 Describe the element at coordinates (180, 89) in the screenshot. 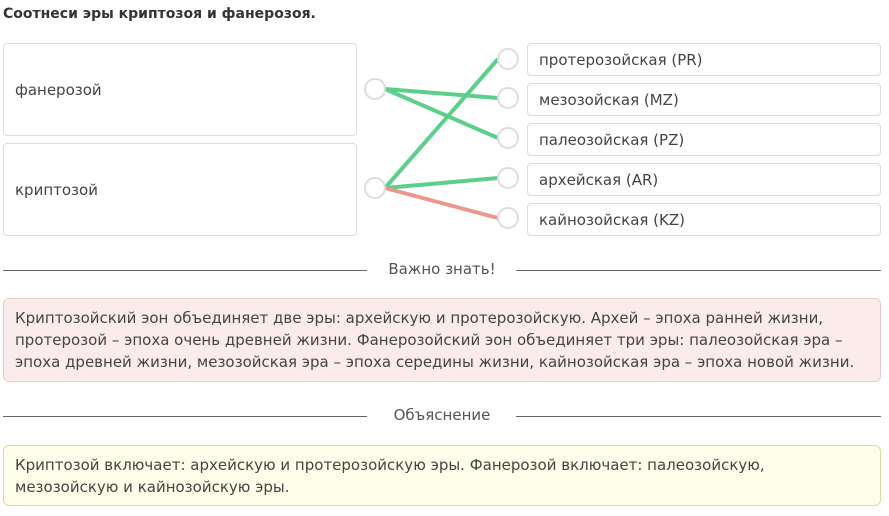

I see `left-item-phanerozoic: фанерозой` at that location.